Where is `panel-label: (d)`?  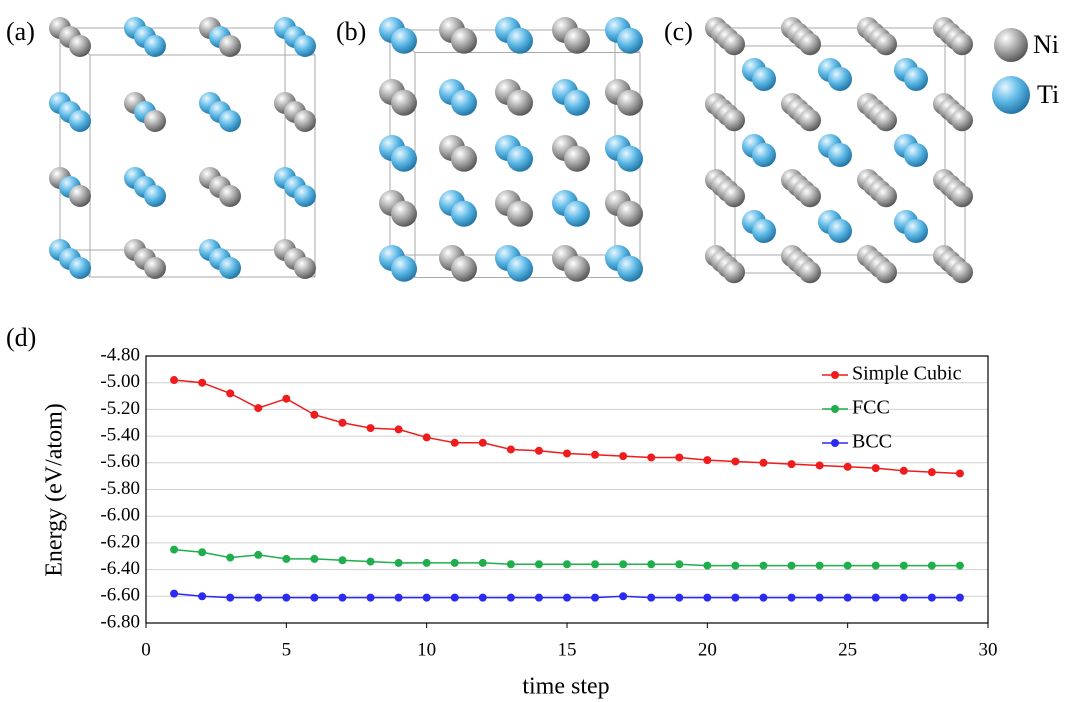
panel-label: (d) is located at coordinates (21, 337).